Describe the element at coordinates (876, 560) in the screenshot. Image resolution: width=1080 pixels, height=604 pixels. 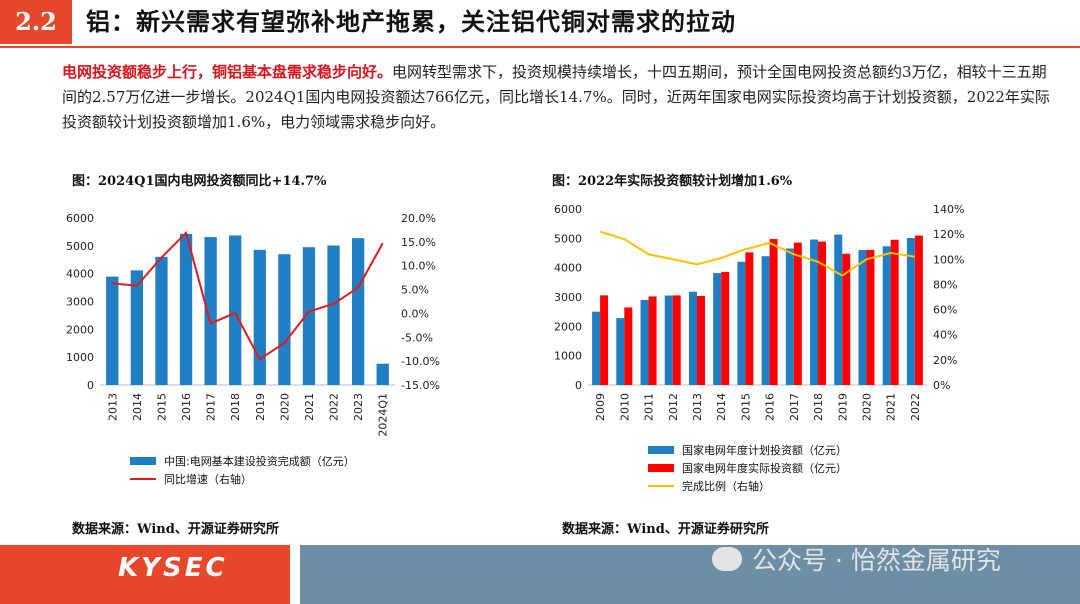
I see `watermark-text: 公众号 · 怡然金属研究` at that location.